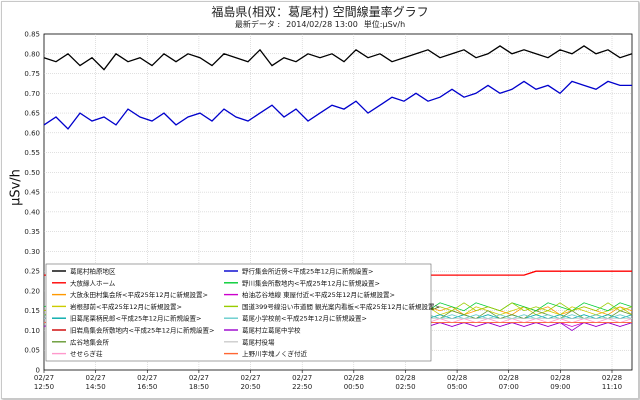  I want to click on y-tick-label: 0.60, so click(32, 133).